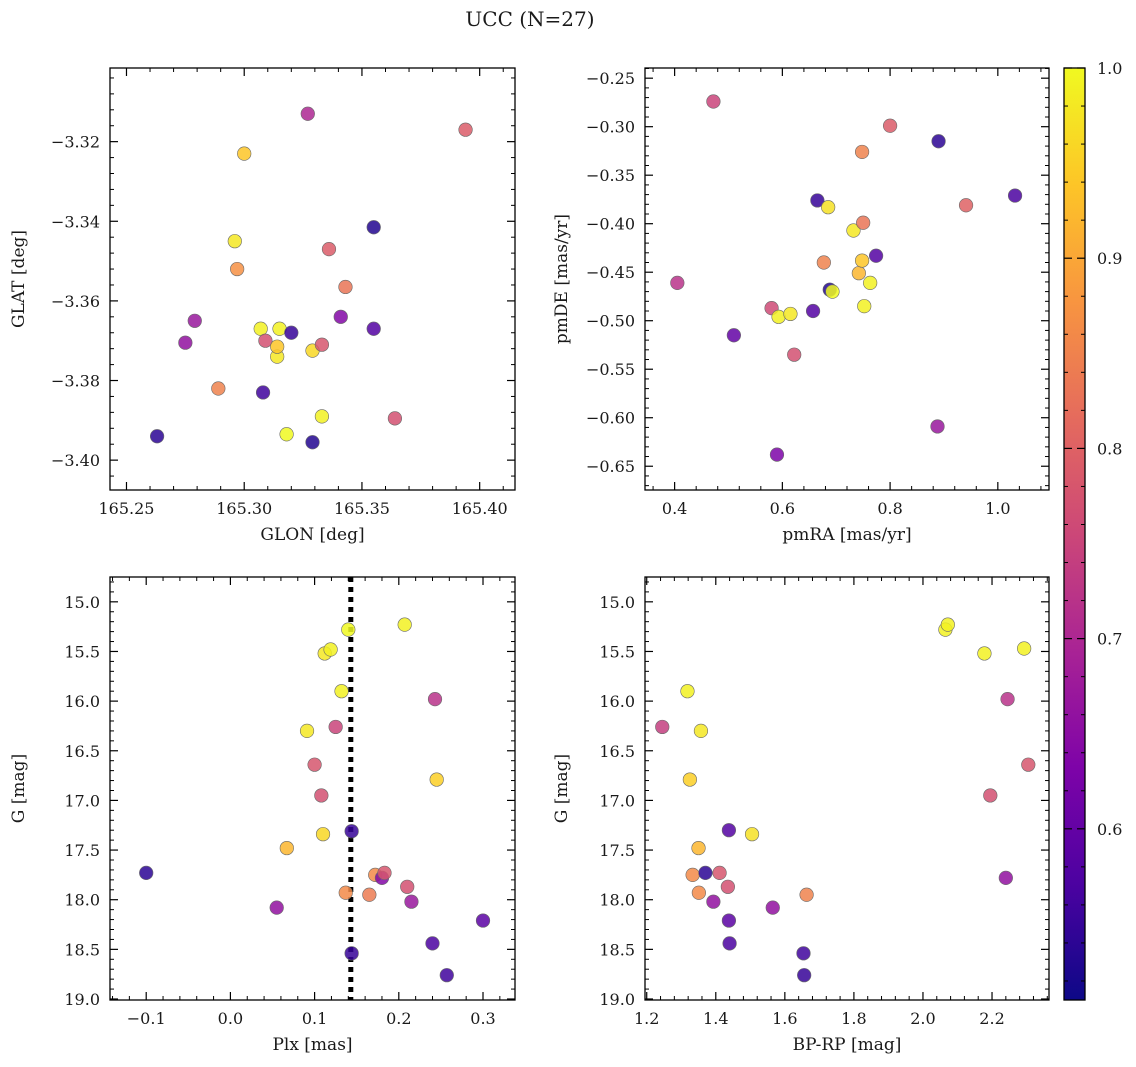 The height and width of the screenshot is (1067, 1136). What do you see at coordinates (610, 272) in the screenshot?
I see `y-tick-label: −0.45` at bounding box center [610, 272].